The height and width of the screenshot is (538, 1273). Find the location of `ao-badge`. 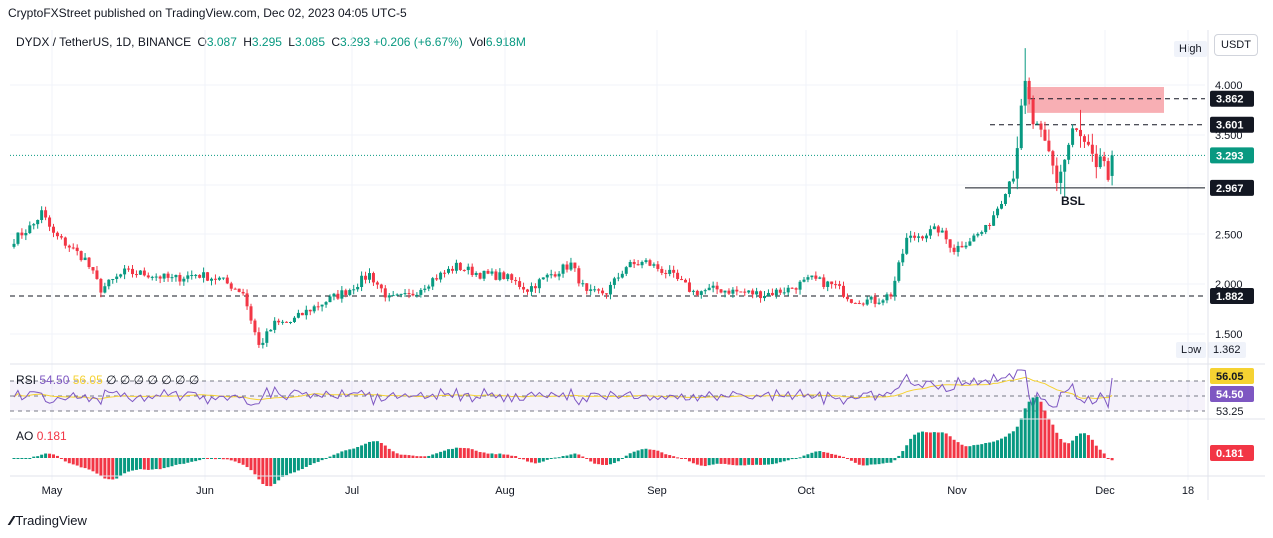

ao-badge is located at coordinates (1232, 453).